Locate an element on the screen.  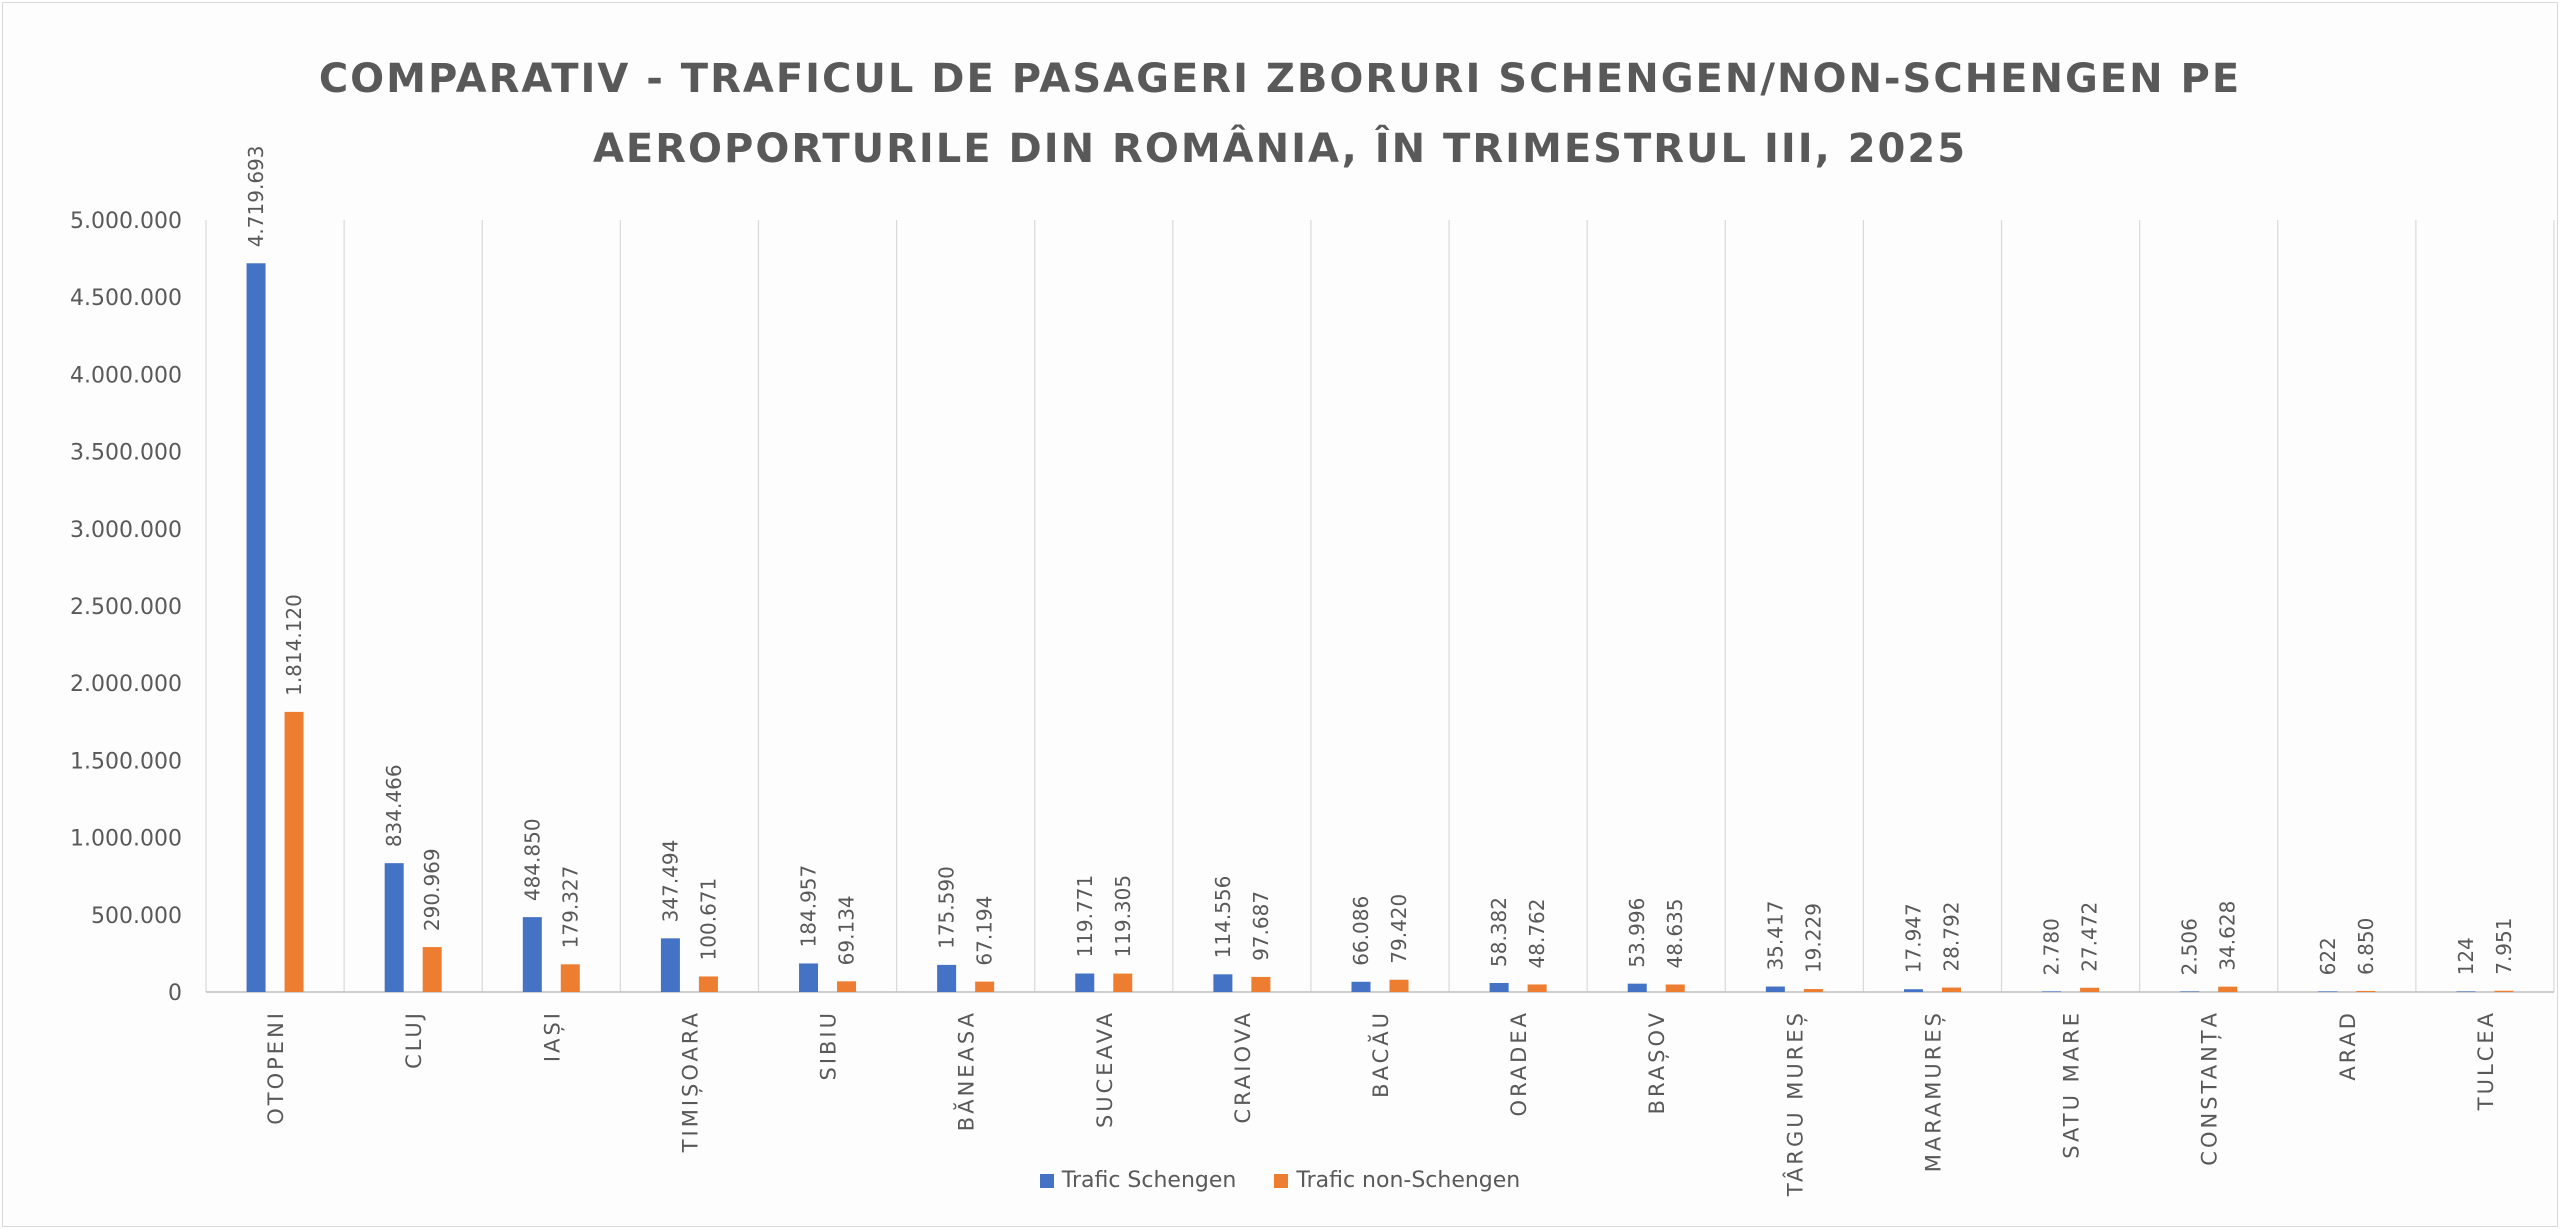
legend: Trafic Schengen Trafic non-Schengen is located at coordinates (1280, 1180).